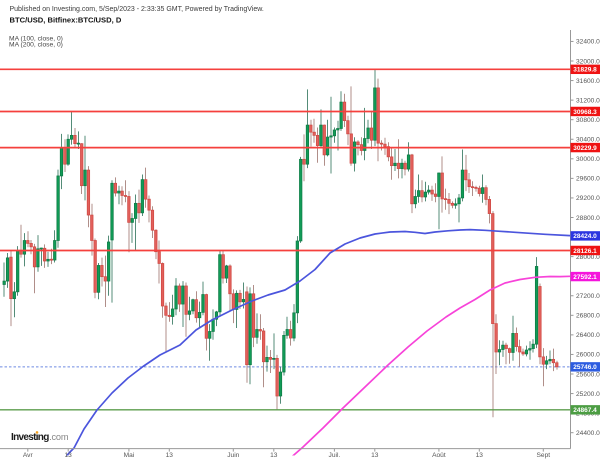 The width and height of the screenshot is (600, 466). What do you see at coordinates (588, 218) in the screenshot?
I see `svg-text: 28800.0` at bounding box center [588, 218].